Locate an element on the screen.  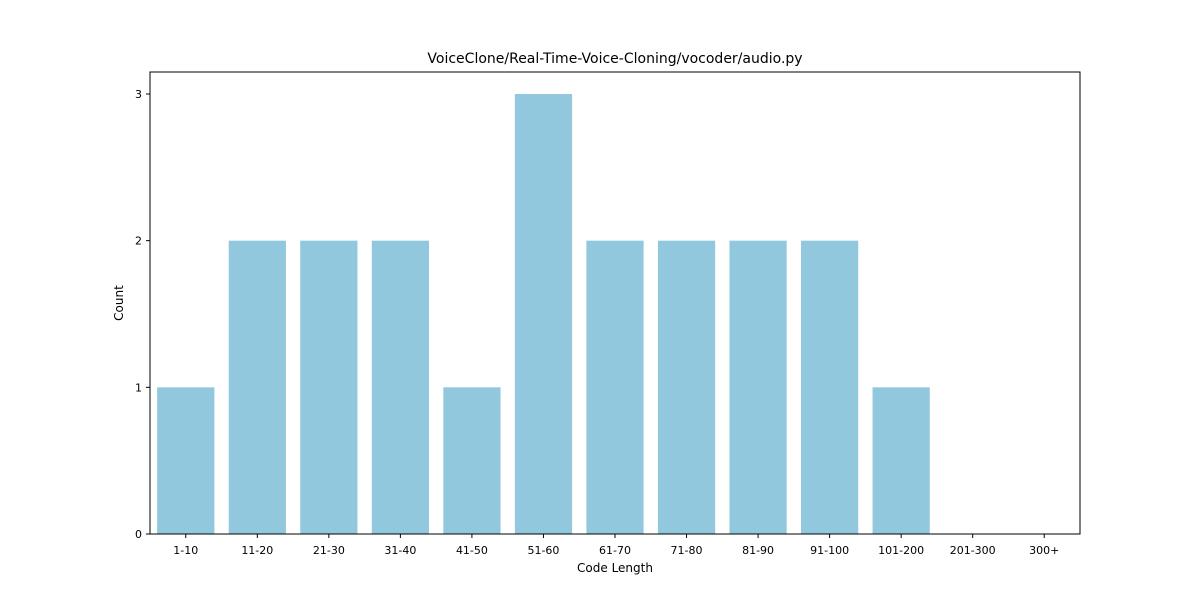
x-tick-label: 300+ is located at coordinates (1044, 550).